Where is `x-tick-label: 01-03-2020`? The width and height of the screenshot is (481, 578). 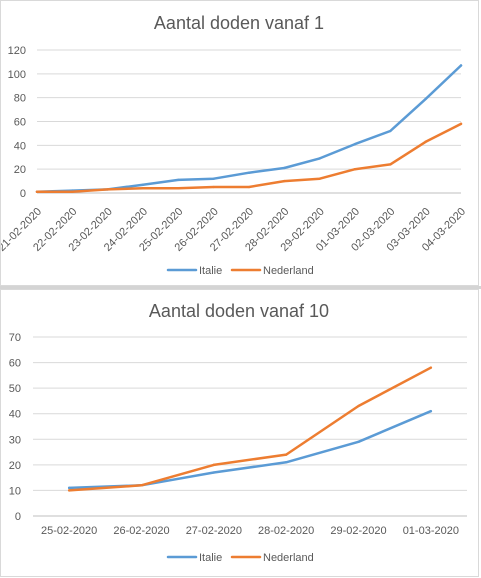 x-tick-label: 01-03-2020 is located at coordinates (431, 531).